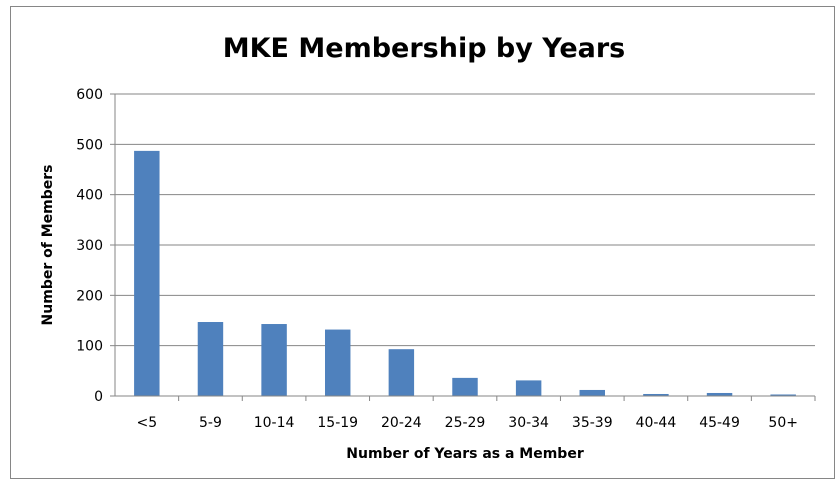 The width and height of the screenshot is (839, 481). Describe the element at coordinates (98, 397) in the screenshot. I see `y-tick-label: 0` at that location.